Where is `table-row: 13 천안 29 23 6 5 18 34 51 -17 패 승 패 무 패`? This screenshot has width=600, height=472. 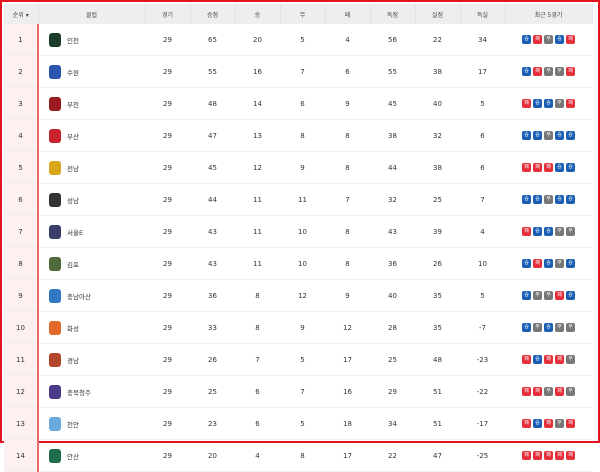 table-row: 13 천안 29 23 6 5 18 34 51 -17 패 승 패 무 패 is located at coordinates (298, 423).